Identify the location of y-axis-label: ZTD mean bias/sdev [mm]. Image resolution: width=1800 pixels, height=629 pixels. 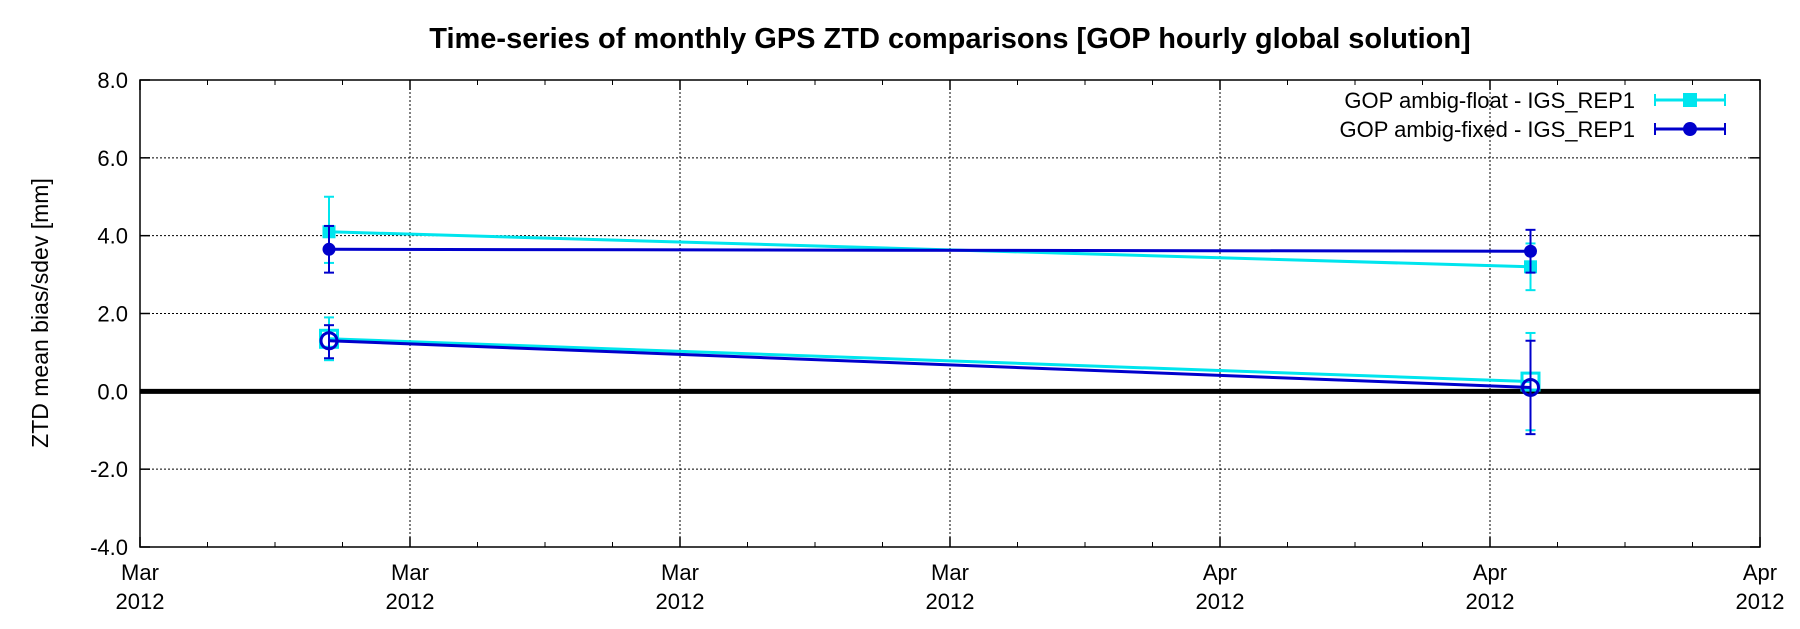
(40, 313).